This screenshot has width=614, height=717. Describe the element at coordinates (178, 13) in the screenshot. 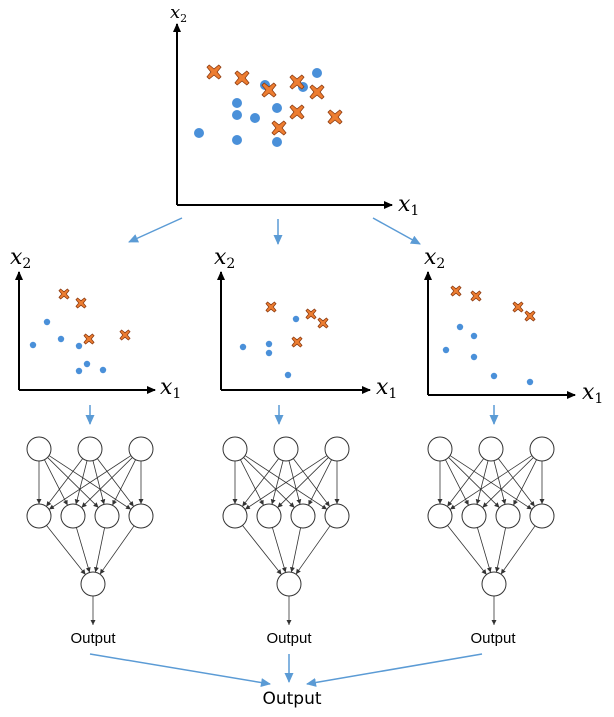

I see `main-x2-label: x2` at that location.